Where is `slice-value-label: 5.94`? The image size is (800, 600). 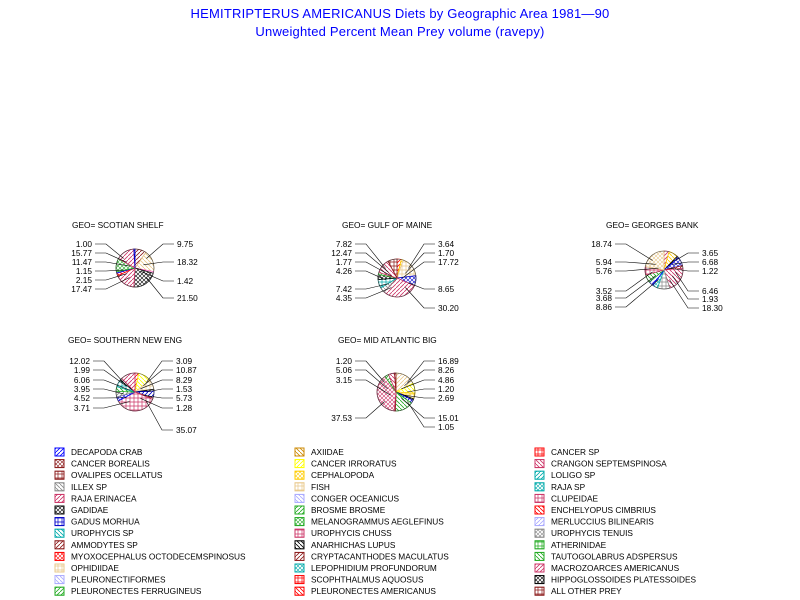
slice-value-label: 5.94 is located at coordinates (604, 262).